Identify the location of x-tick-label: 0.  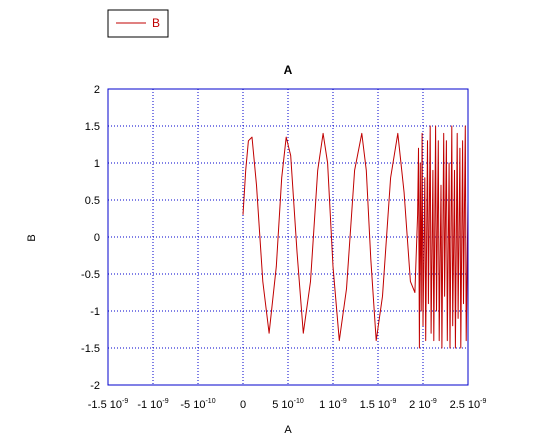
(243, 405).